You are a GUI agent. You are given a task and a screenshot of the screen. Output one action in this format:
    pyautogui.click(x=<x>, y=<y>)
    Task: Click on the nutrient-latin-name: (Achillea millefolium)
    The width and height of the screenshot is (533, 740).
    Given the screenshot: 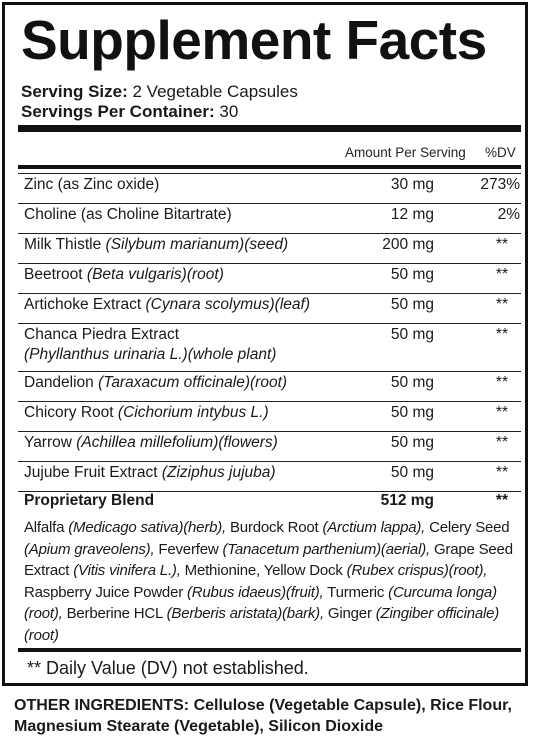 What is the action you would take?
    pyautogui.click(x=147, y=442)
    